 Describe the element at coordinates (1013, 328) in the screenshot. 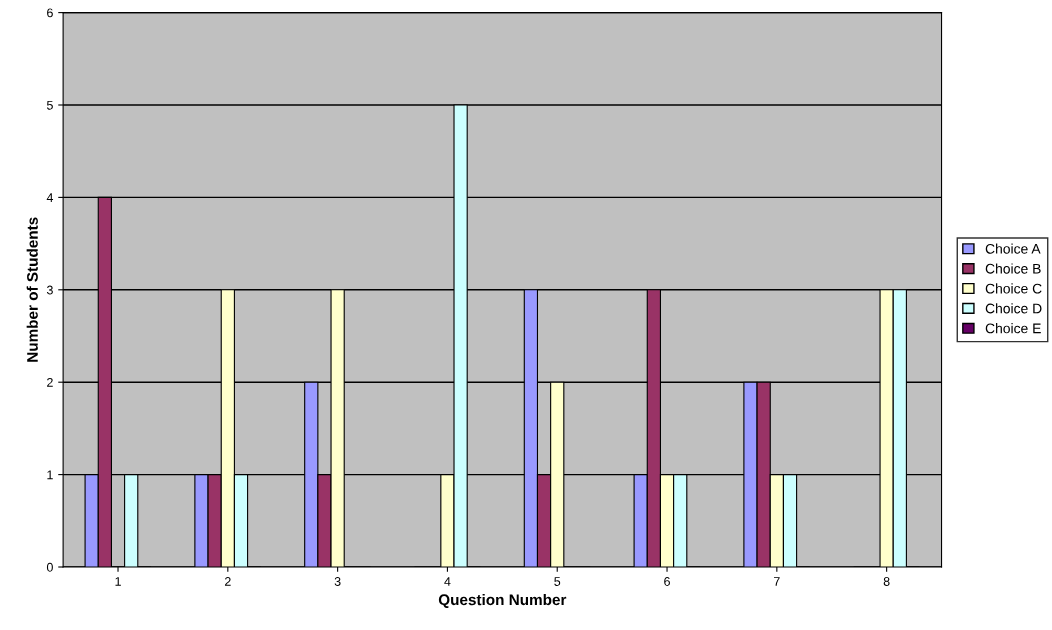

I see `legend-label: Choice E` at that location.